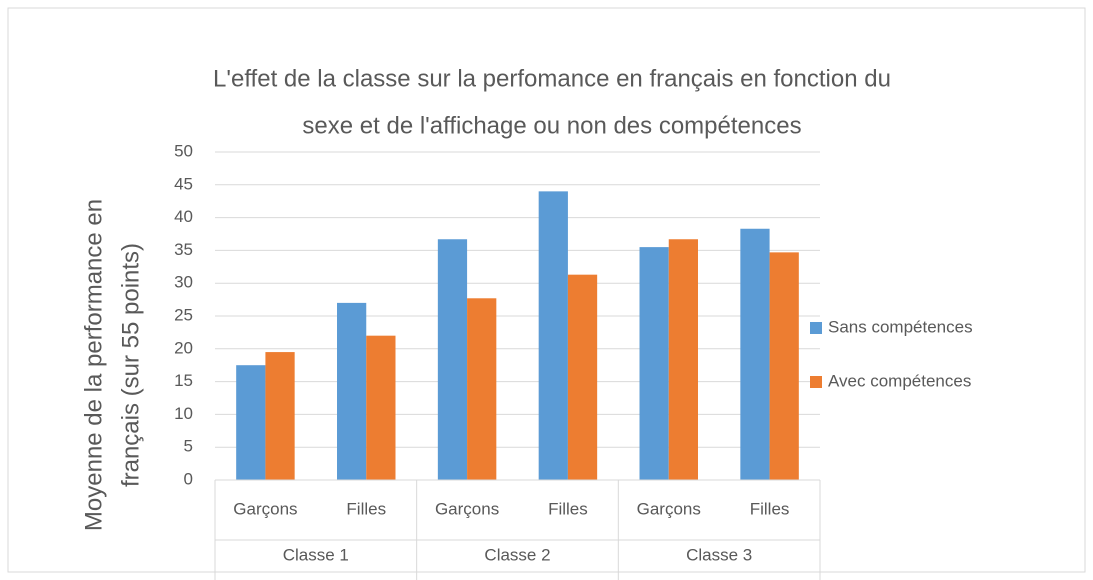  Describe the element at coordinates (719, 554) in the screenshot. I see `group-label: Classe 3` at that location.